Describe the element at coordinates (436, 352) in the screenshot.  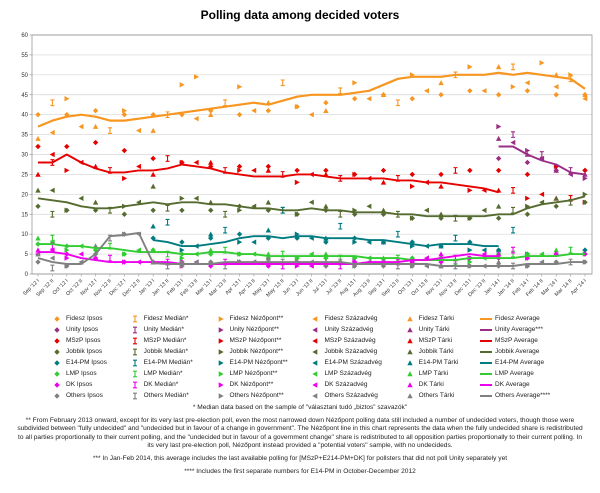
I see `legend-entry: Jobbik Tárki` at that location.